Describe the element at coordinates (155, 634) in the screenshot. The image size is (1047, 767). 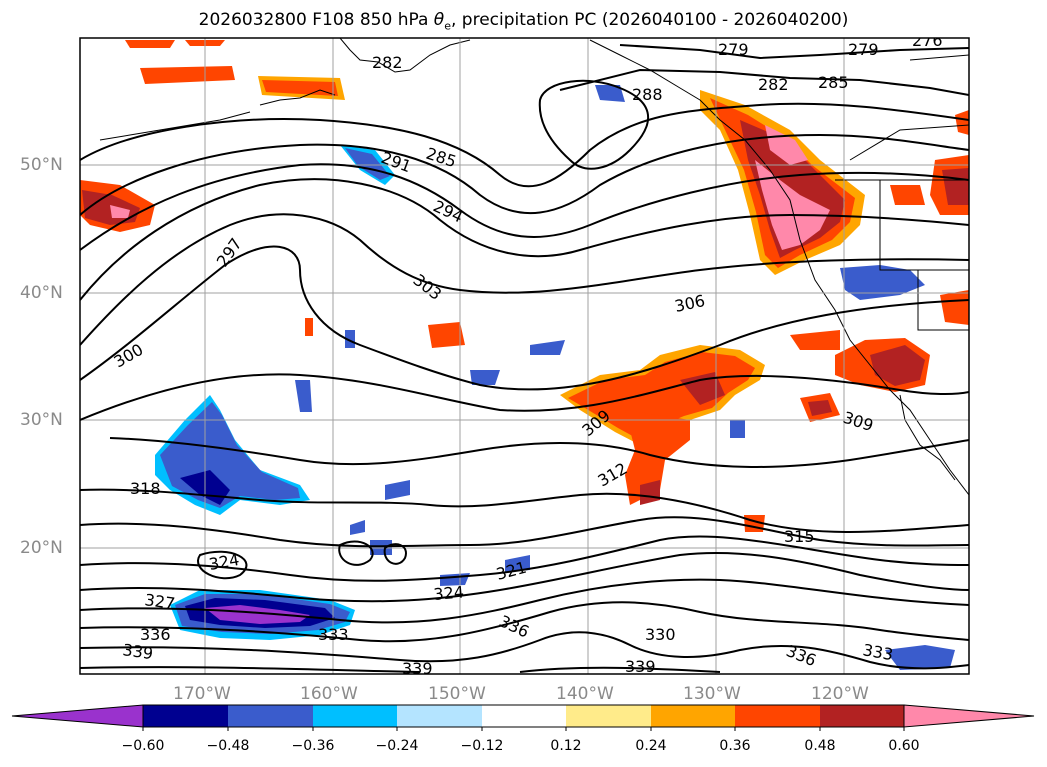
I see `contour-label: 336` at that location.